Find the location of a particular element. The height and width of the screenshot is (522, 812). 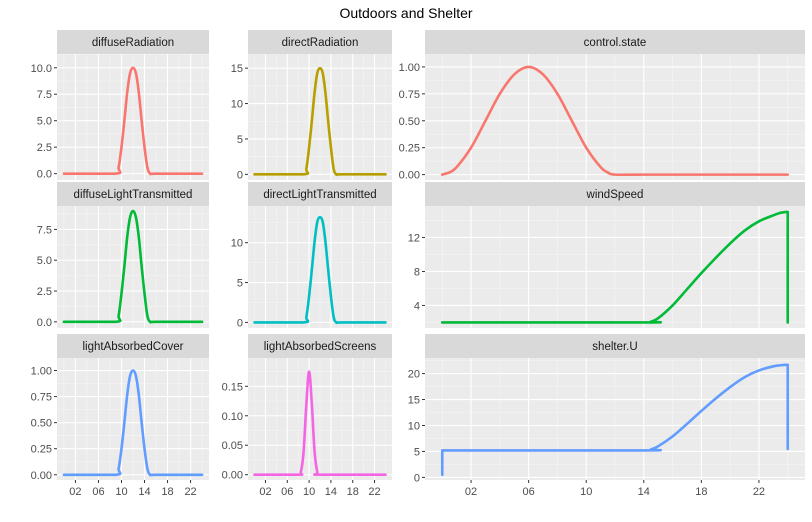

y-tick-label: 4 is located at coordinates (417, 306).